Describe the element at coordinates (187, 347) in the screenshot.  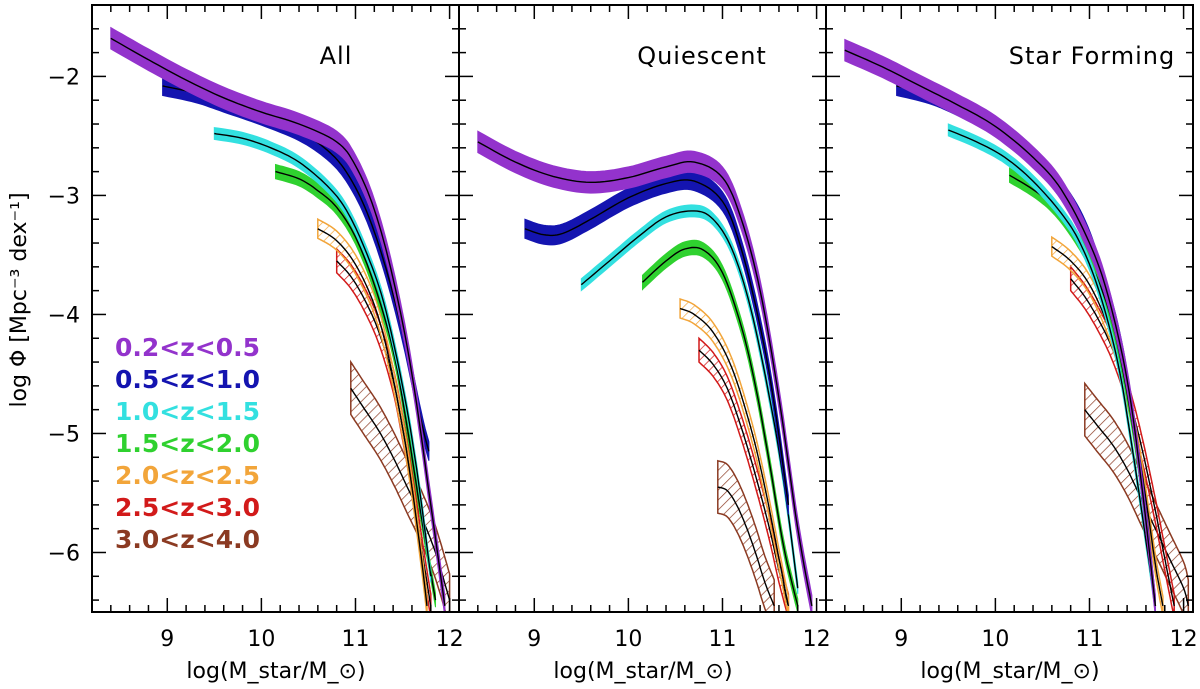
I see `legend-entry-1: 0.2<z<0.5` at that location.